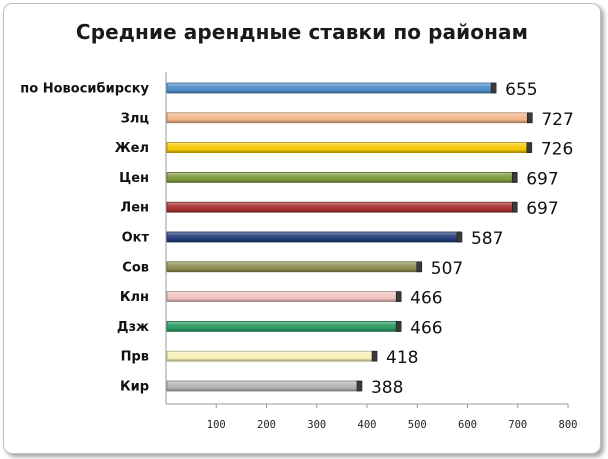 The image size is (608, 459). I want to click on data-label: 587, so click(487, 239).